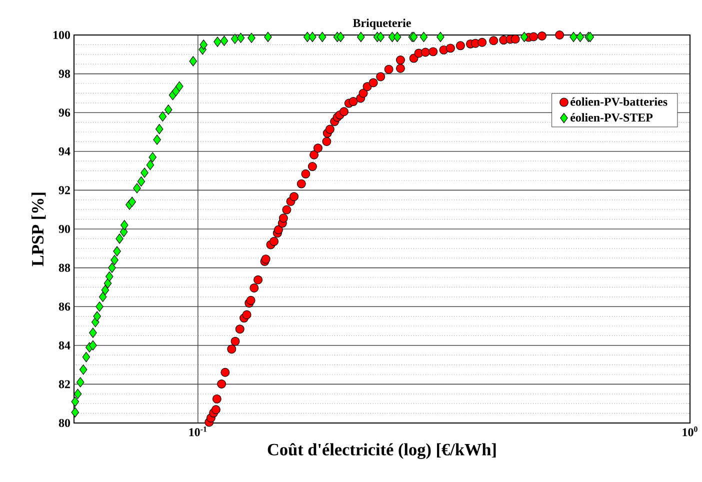 Image resolution: width=702 pixels, height=482 pixels. Describe the element at coordinates (38, 229) in the screenshot. I see `y-axis-title: LPSP [%]` at that location.